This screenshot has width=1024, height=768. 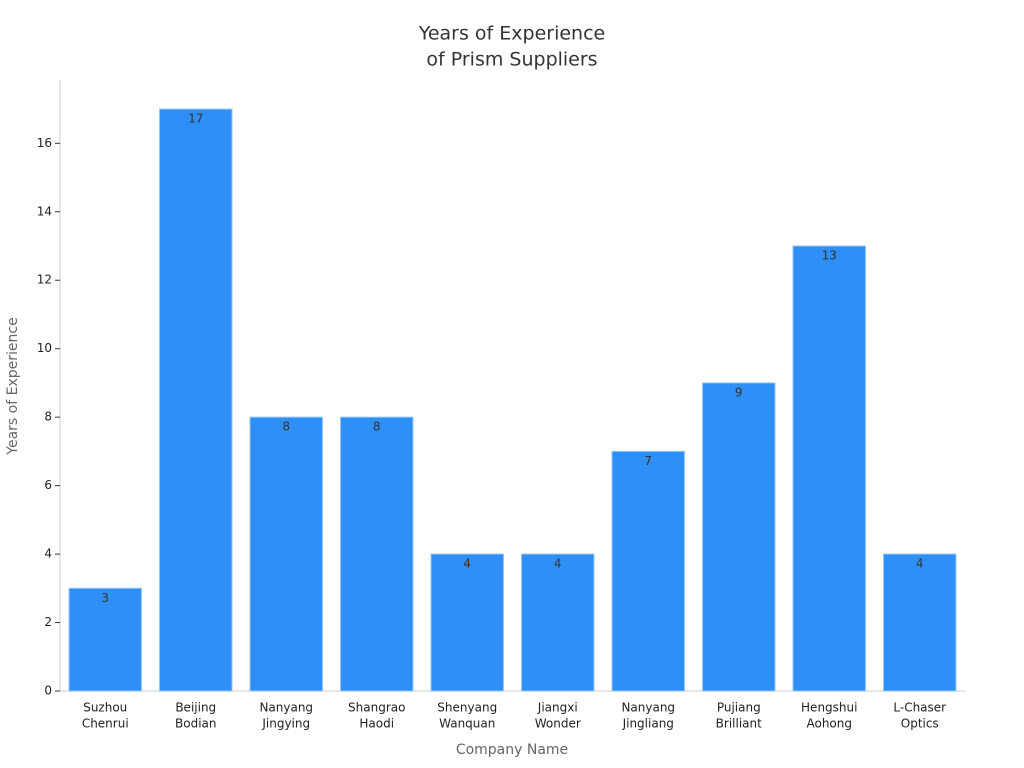 I want to click on x-tick-label: Shenyang, so click(x=467, y=708).